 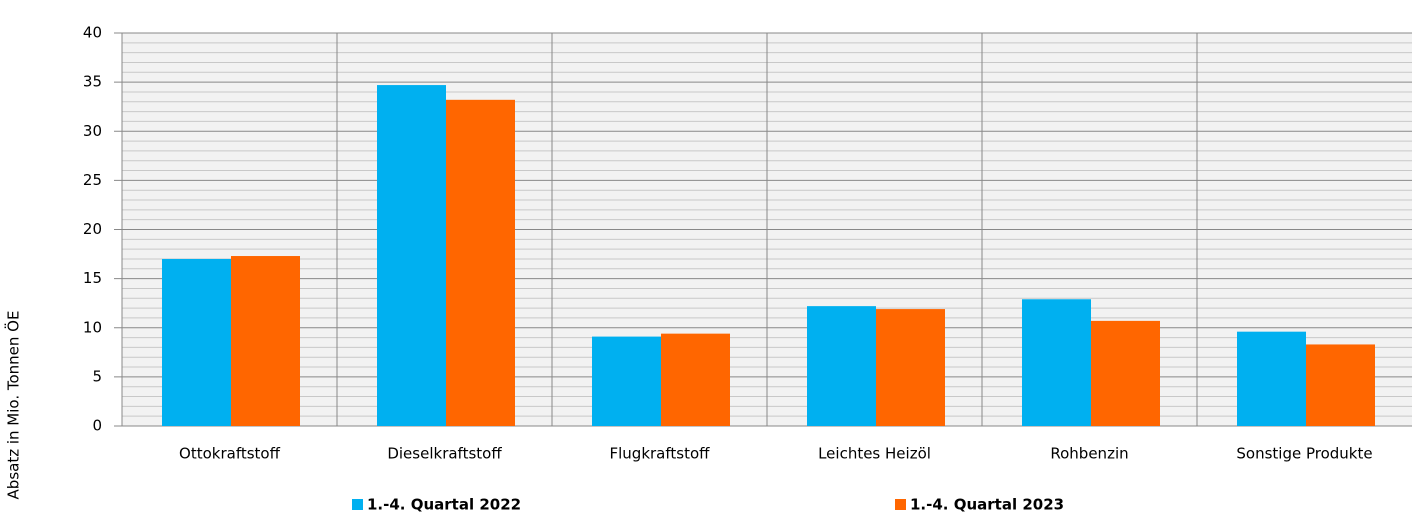 What do you see at coordinates (874, 454) in the screenshot?
I see `x-tick-label: Leichtes Heizöl` at bounding box center [874, 454].